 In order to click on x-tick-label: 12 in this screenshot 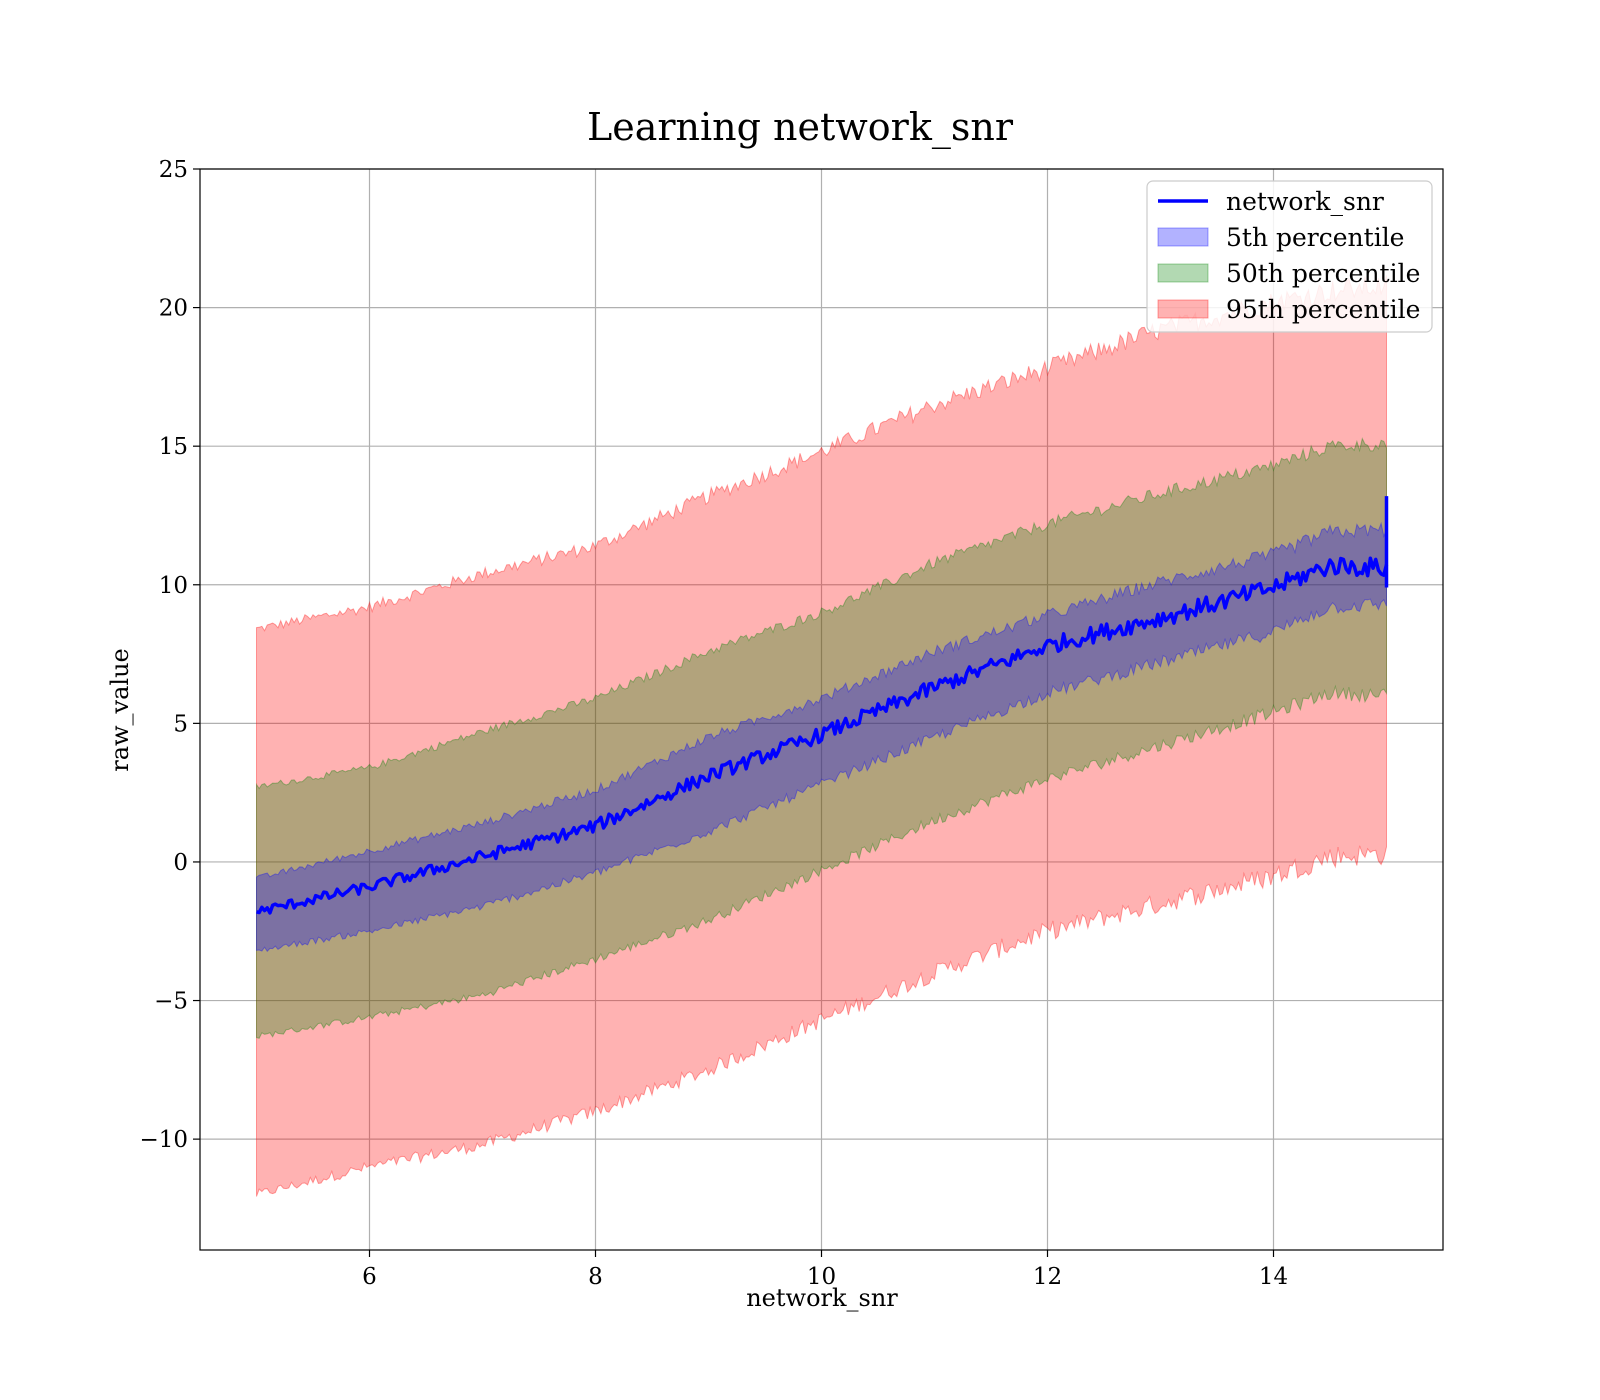, I will do `click(1047, 1277)`.